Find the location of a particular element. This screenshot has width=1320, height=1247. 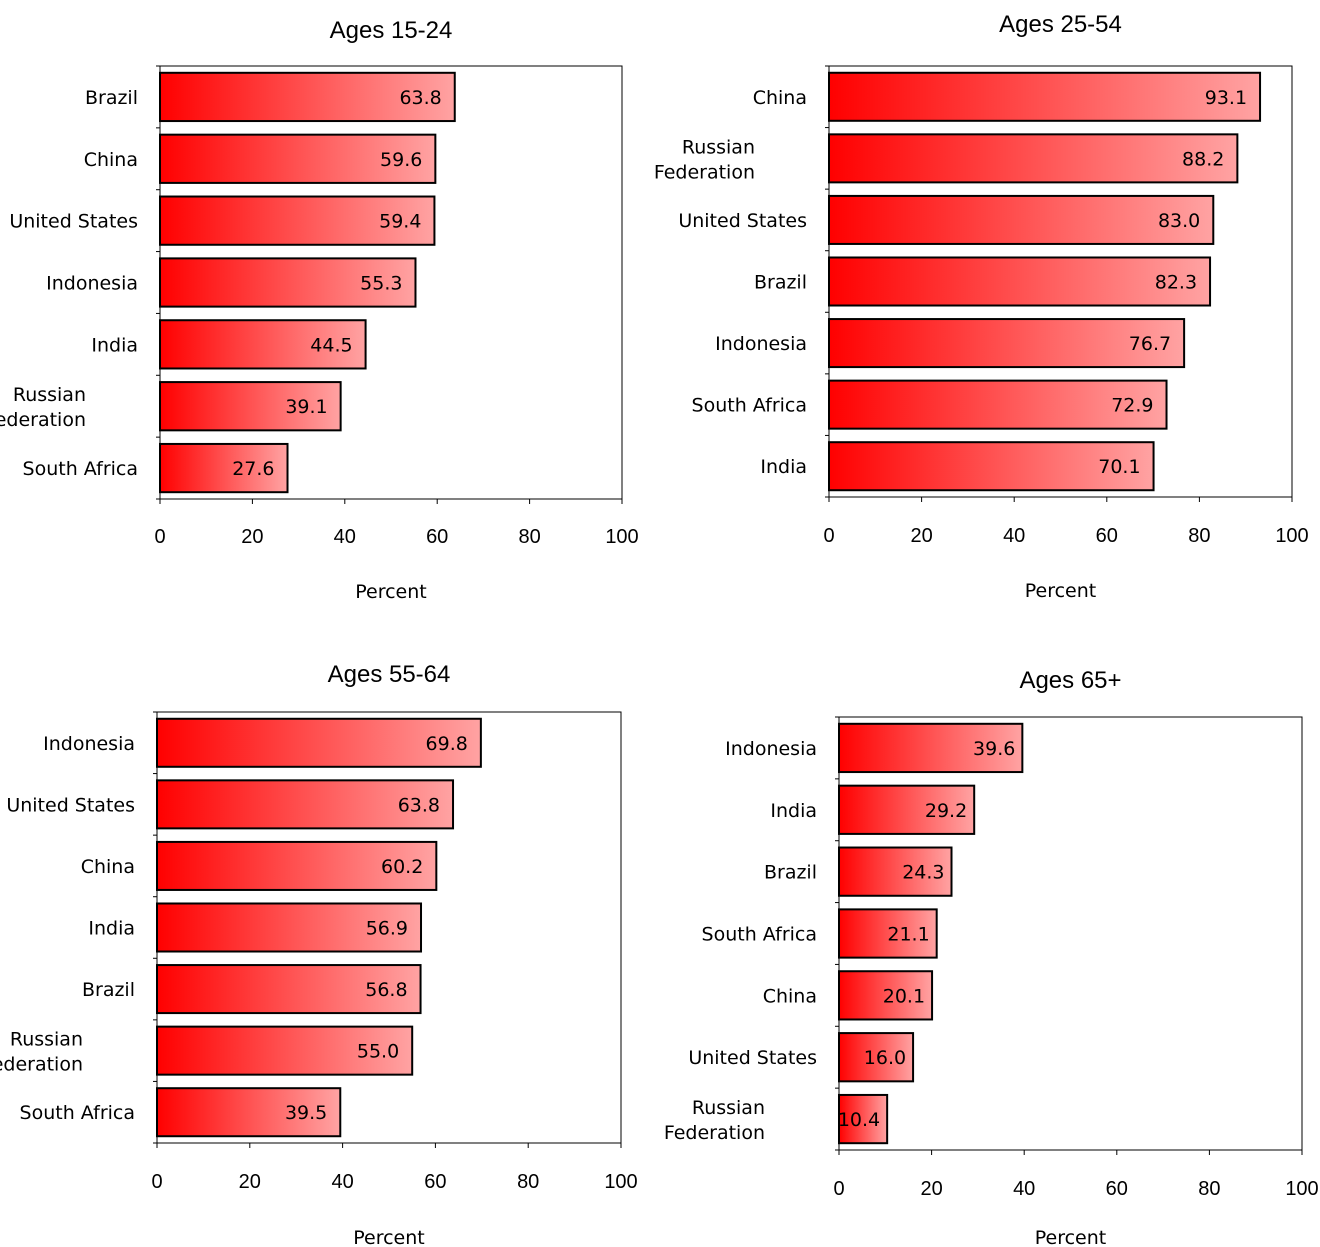

bar-value-label: 39.5 is located at coordinates (306, 1113).